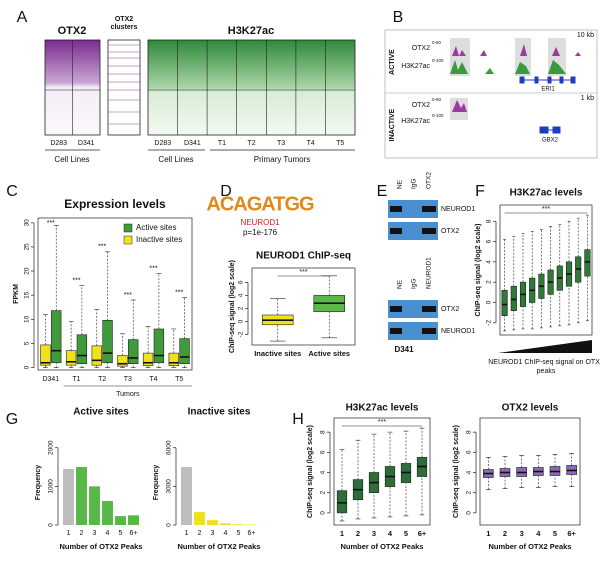  What do you see at coordinates (438, 115) in the screenshot?
I see `track-range: 0-100` at bounding box center [438, 115].